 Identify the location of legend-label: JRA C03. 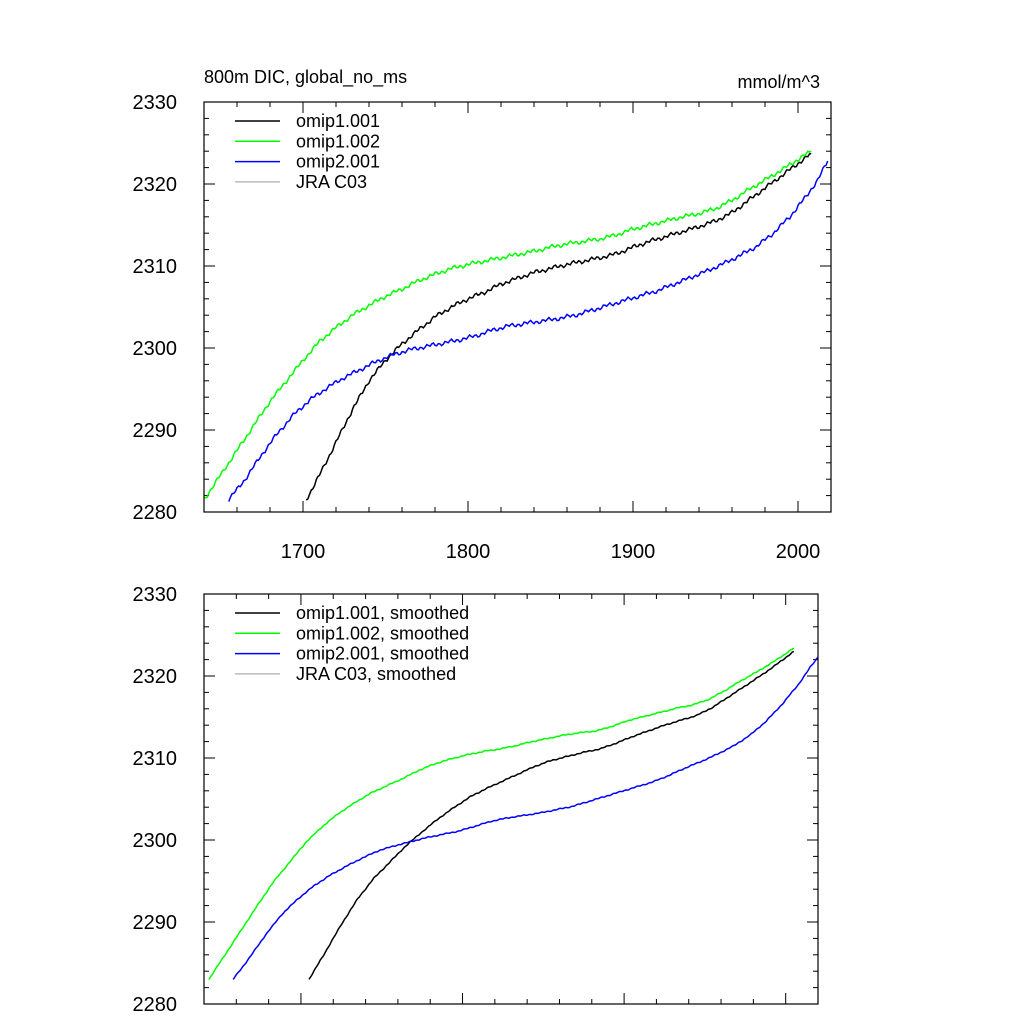
(331, 182).